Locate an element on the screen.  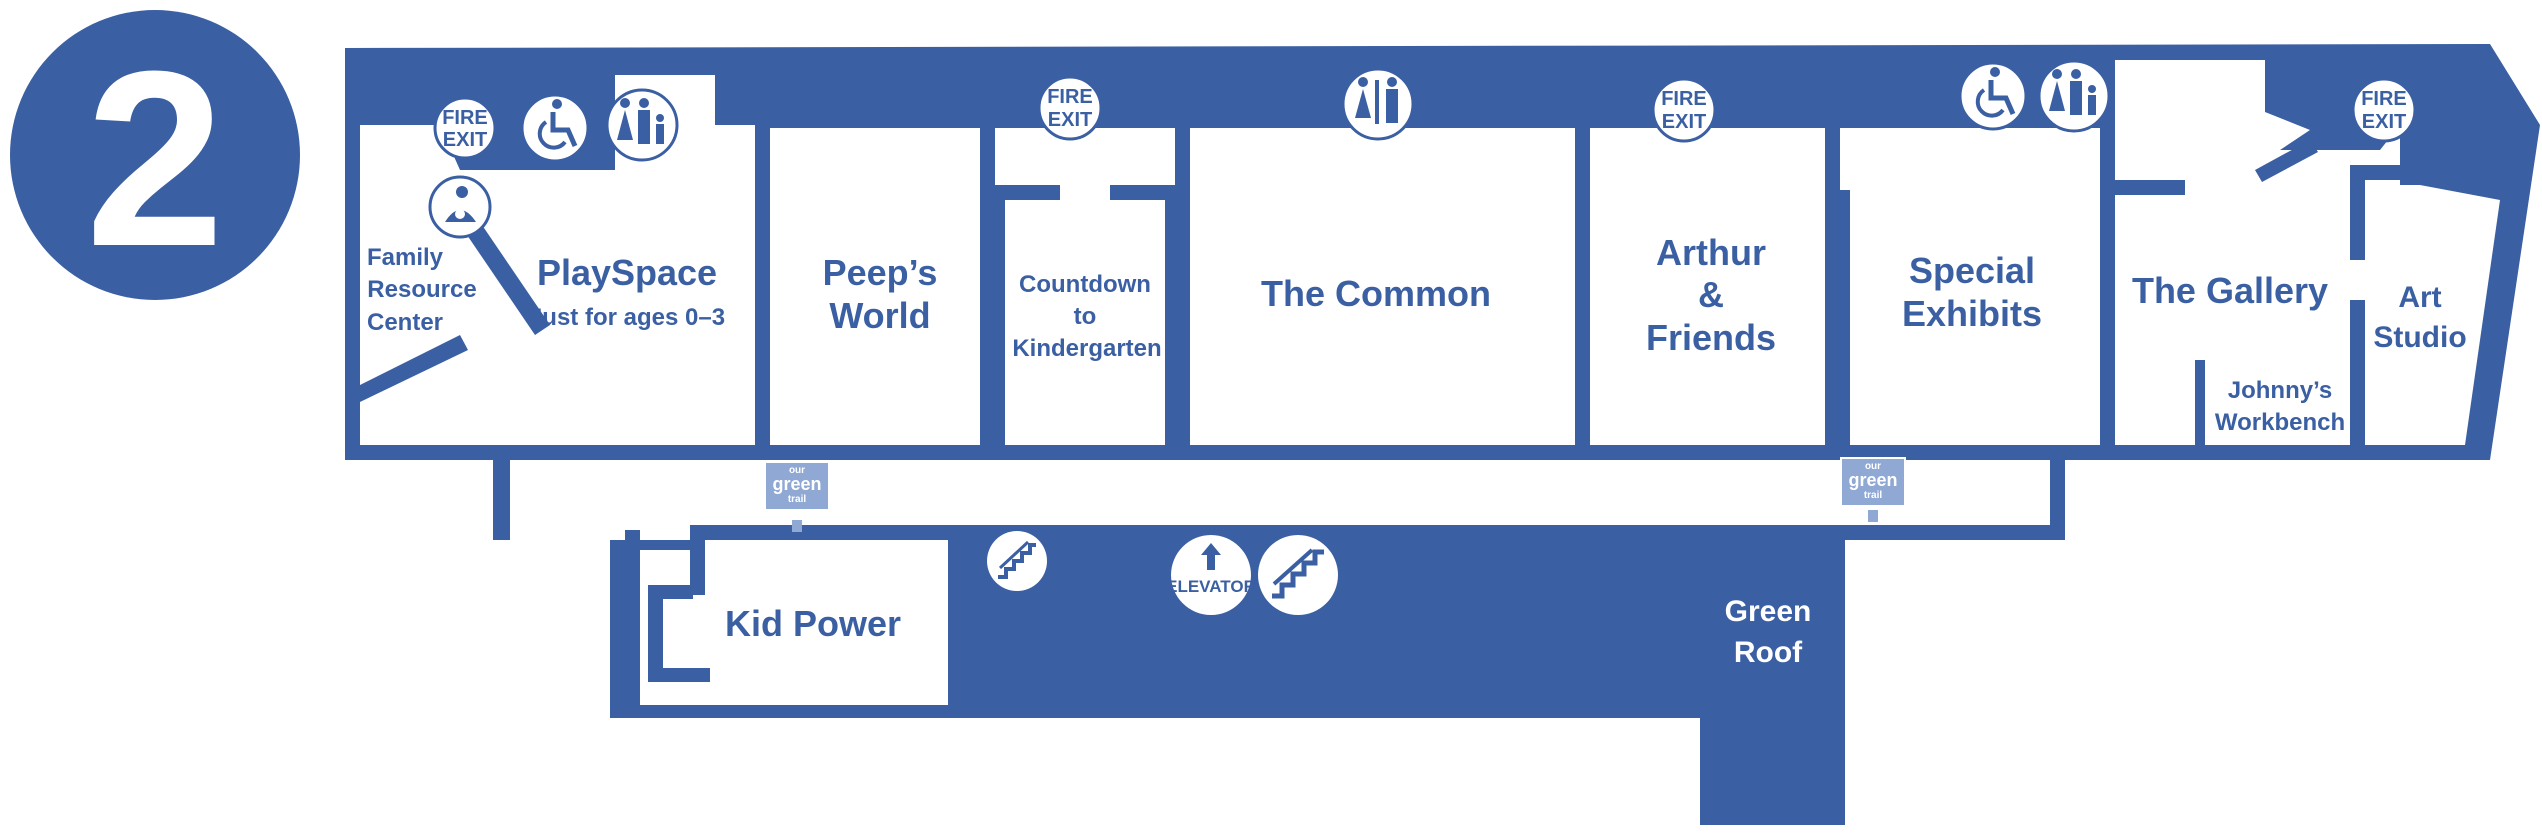
gallery-art-wall is located at coordinates (2357, 212).